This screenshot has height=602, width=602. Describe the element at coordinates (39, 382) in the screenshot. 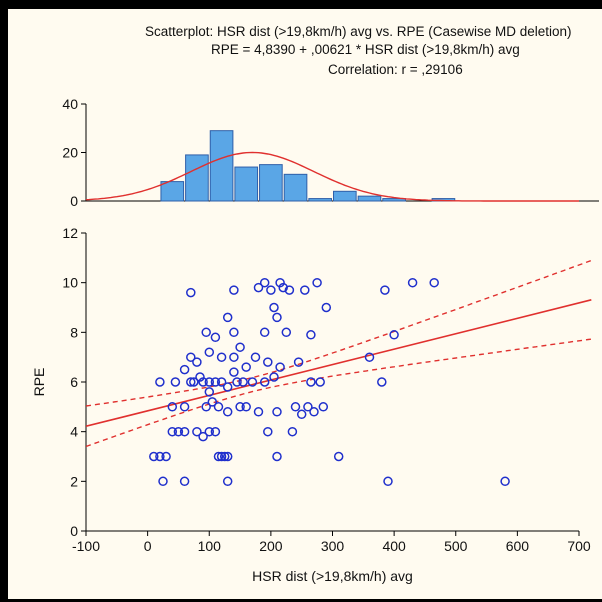

I see `y-axis-title: RPE` at that location.